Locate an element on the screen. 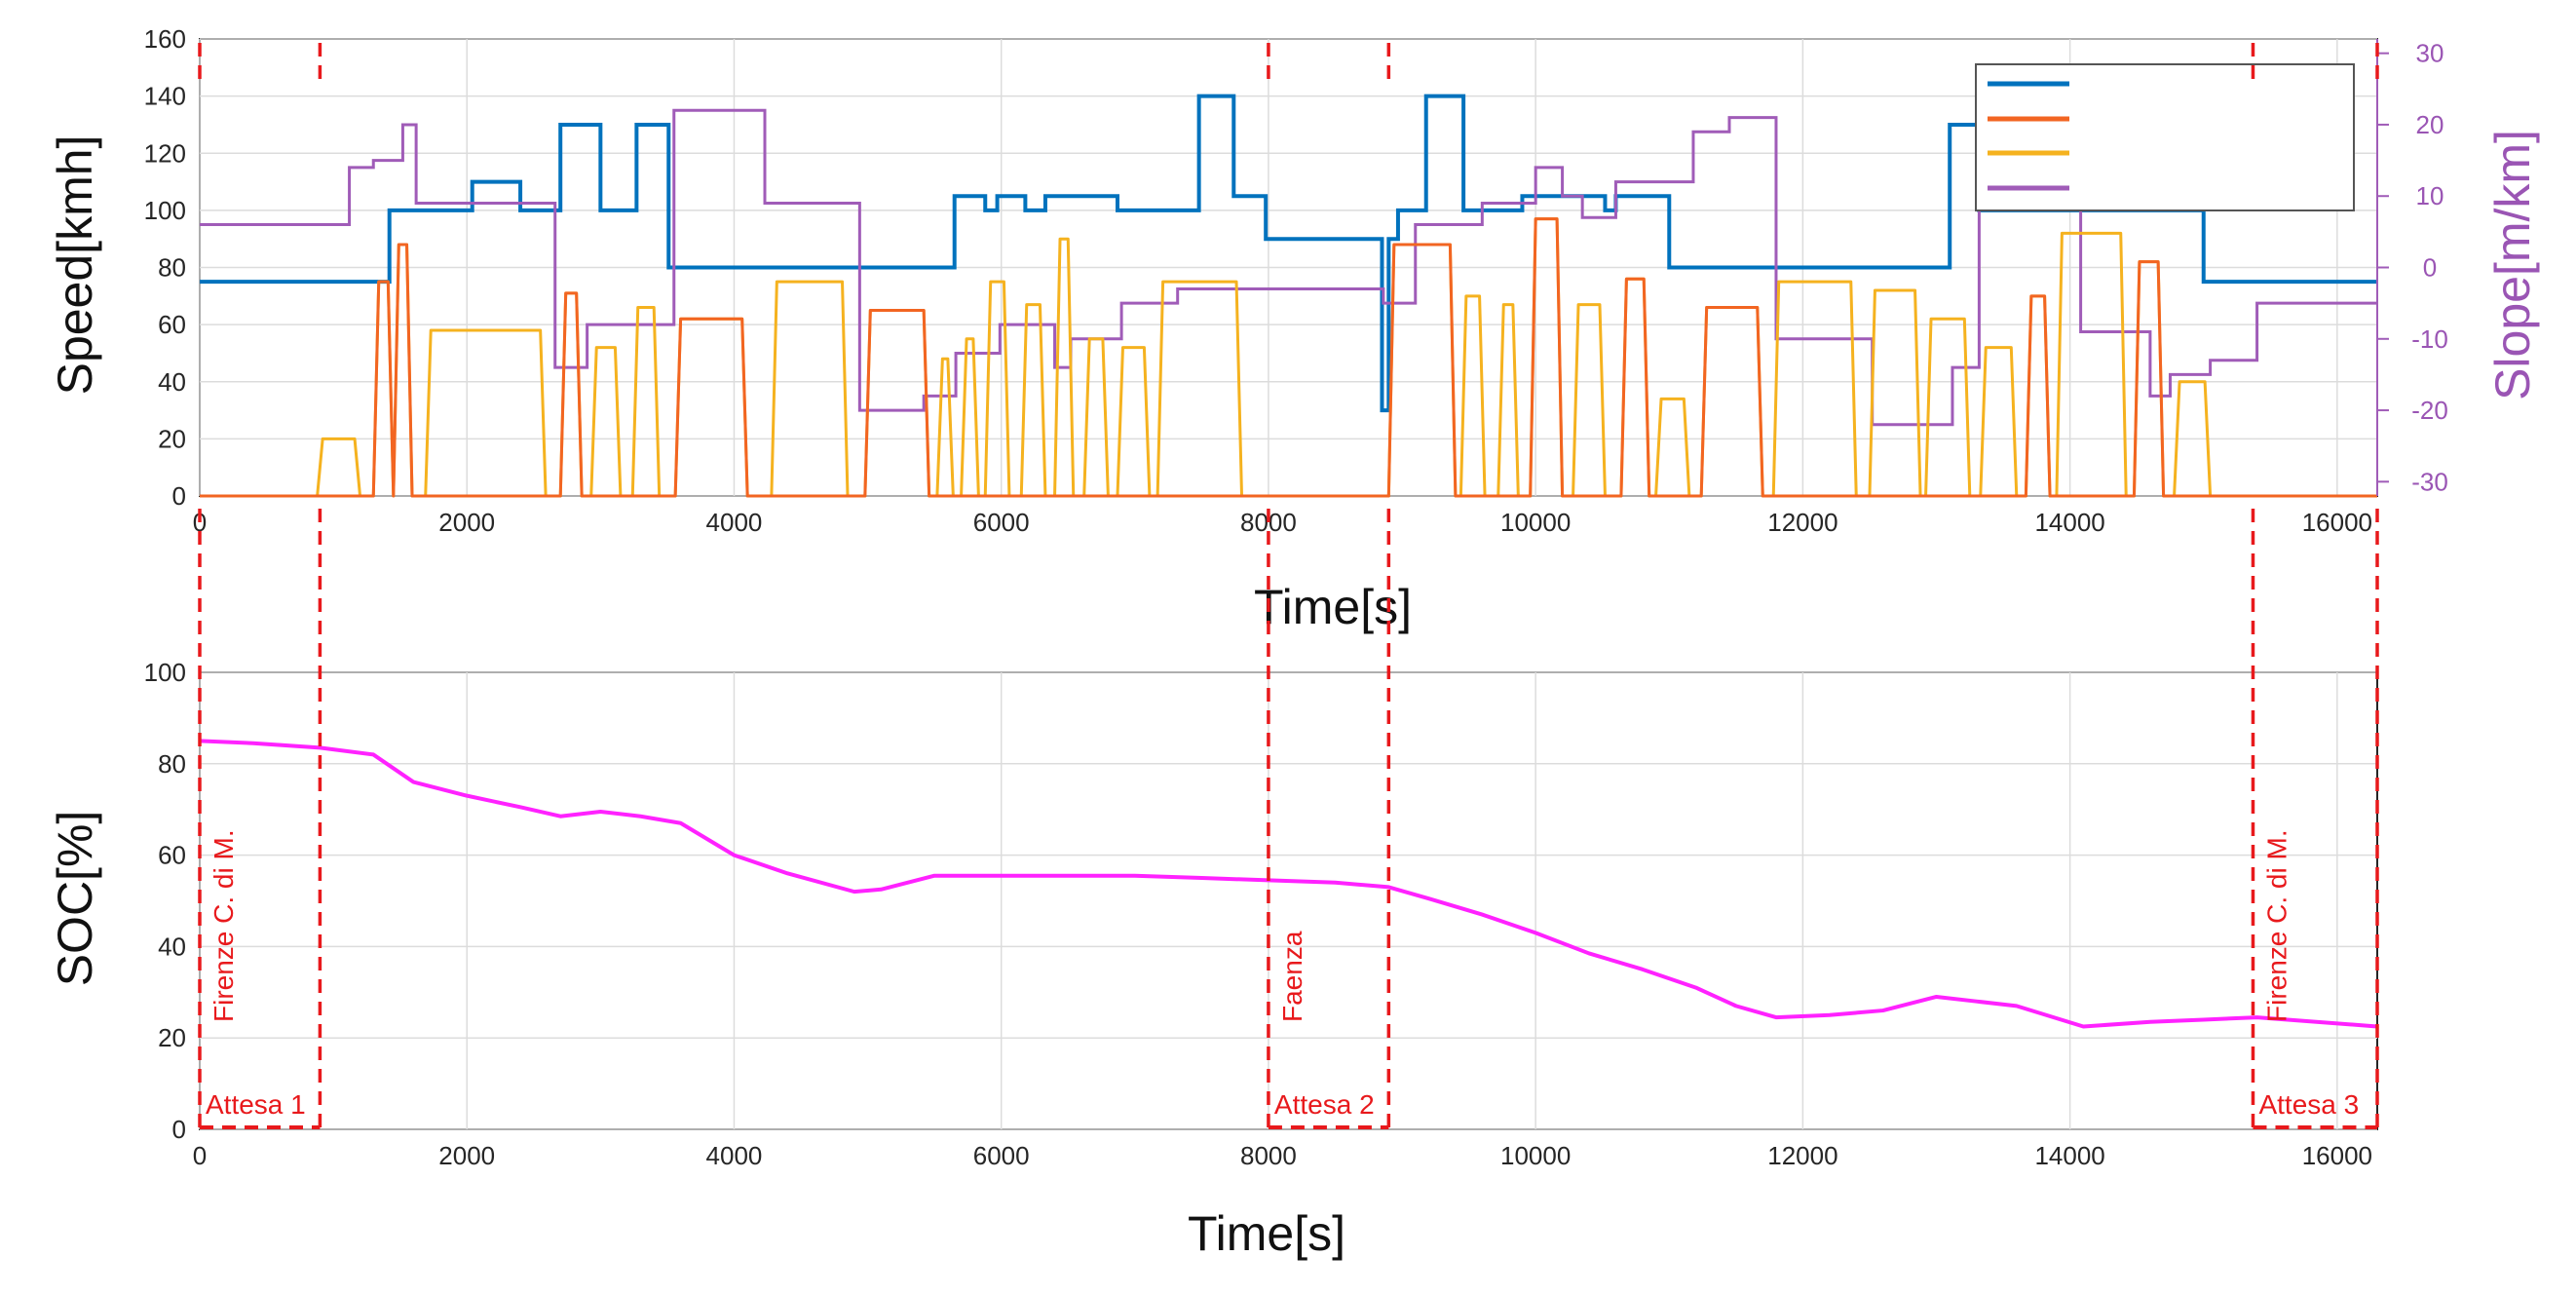 This screenshot has width=2576, height=1294. slope-tick-label: 20 is located at coordinates (2430, 124).